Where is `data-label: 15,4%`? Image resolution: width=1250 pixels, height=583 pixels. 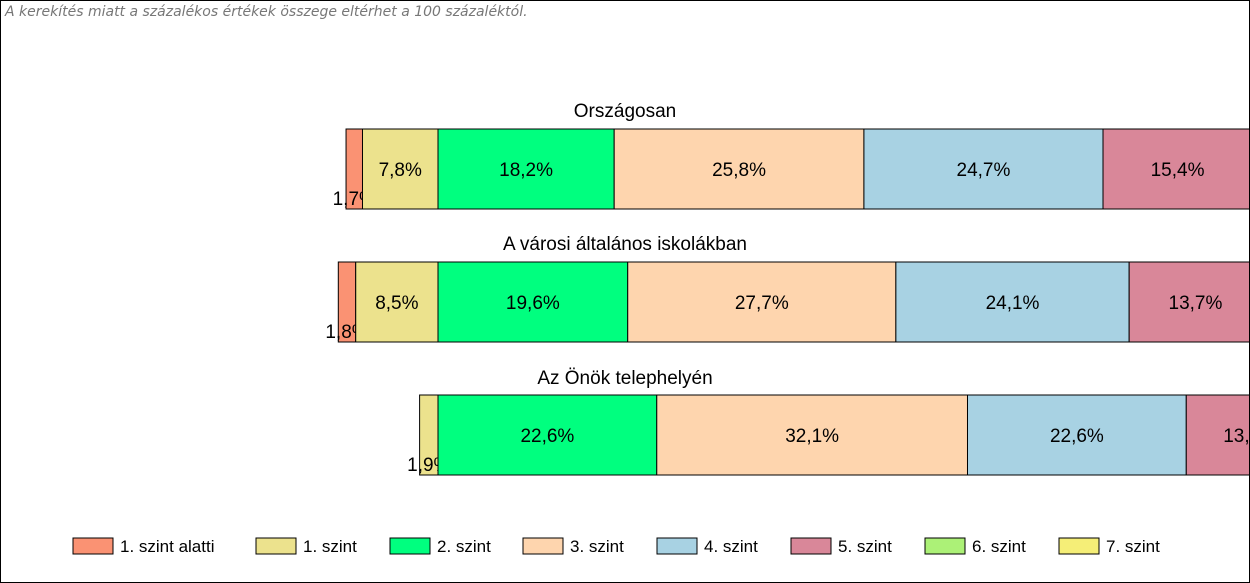
data-label: 15,4% is located at coordinates (1178, 170).